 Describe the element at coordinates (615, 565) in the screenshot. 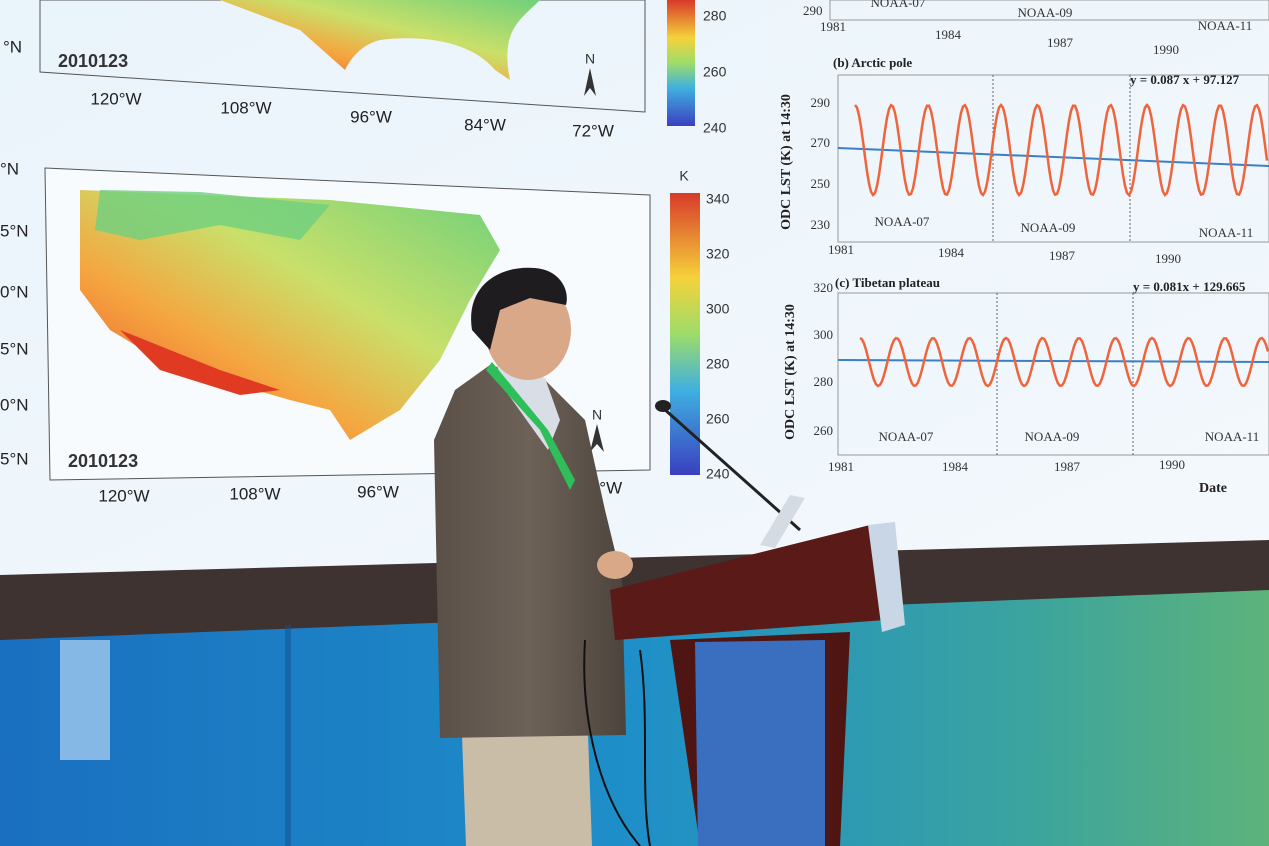

I see `hand` at that location.